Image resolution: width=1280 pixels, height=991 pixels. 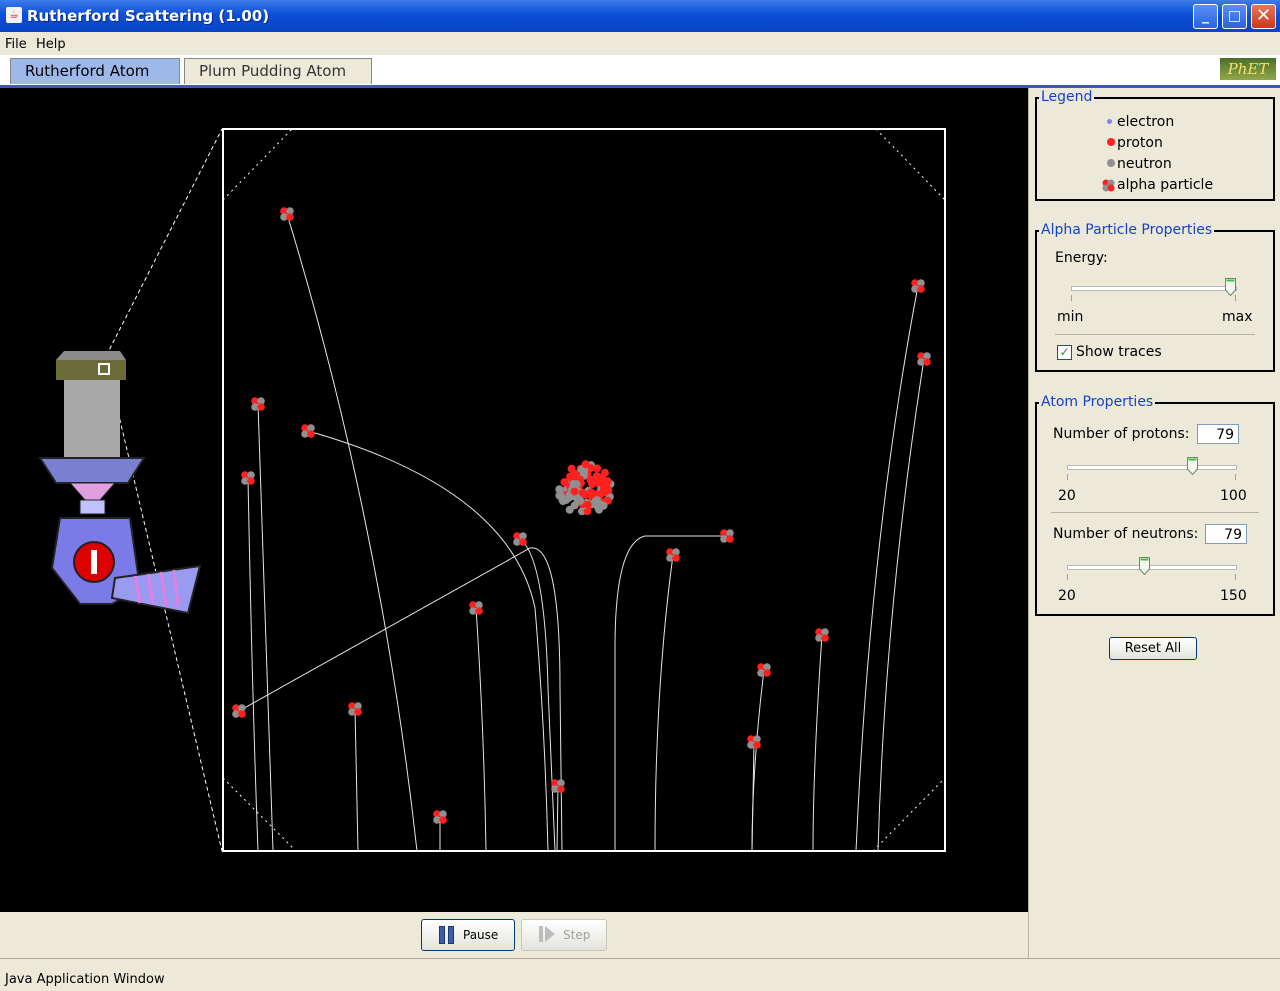 I want to click on status-bar: Java Application Window, so click(x=640, y=974).